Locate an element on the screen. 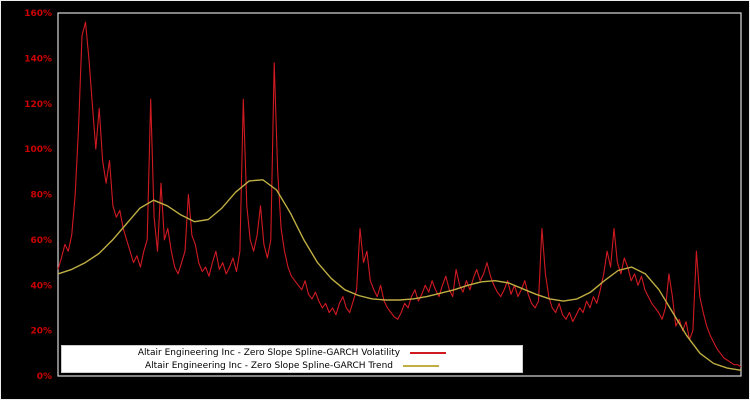 The image size is (750, 400). y-axis-tick-label: 40% is located at coordinates (41, 286).